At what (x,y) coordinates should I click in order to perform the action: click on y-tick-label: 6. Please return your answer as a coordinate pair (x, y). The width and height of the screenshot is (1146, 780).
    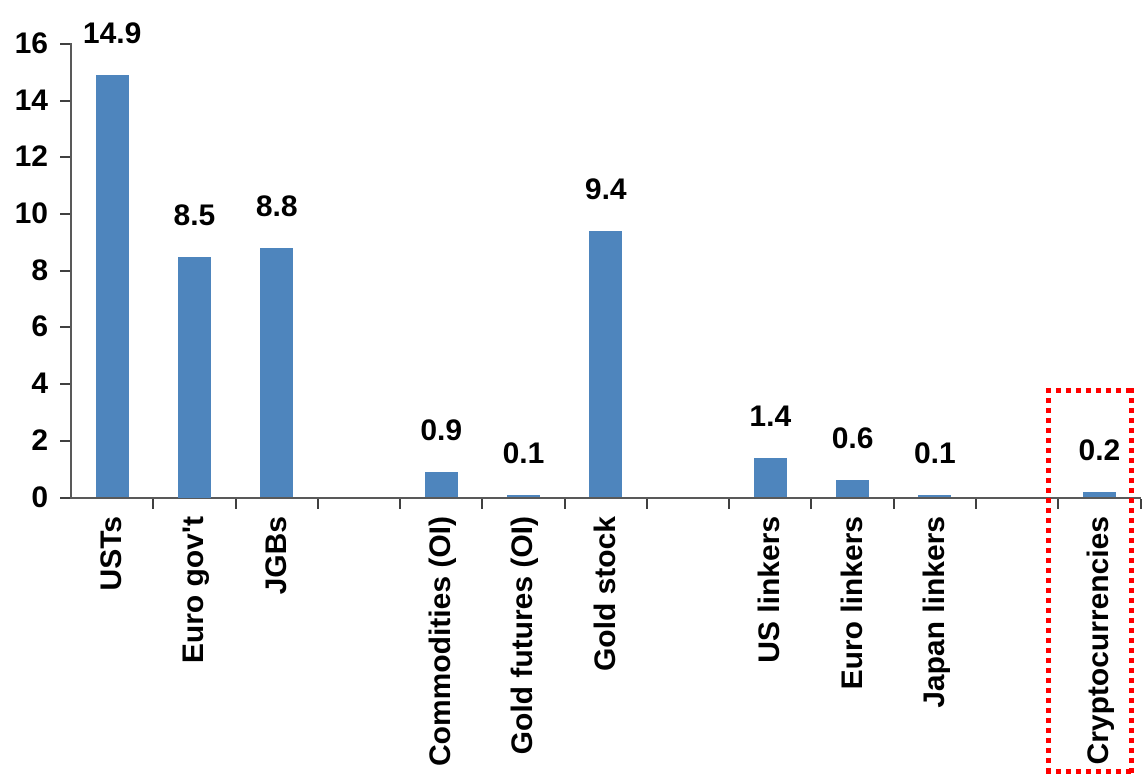
    Looking at the image, I should click on (39, 327).